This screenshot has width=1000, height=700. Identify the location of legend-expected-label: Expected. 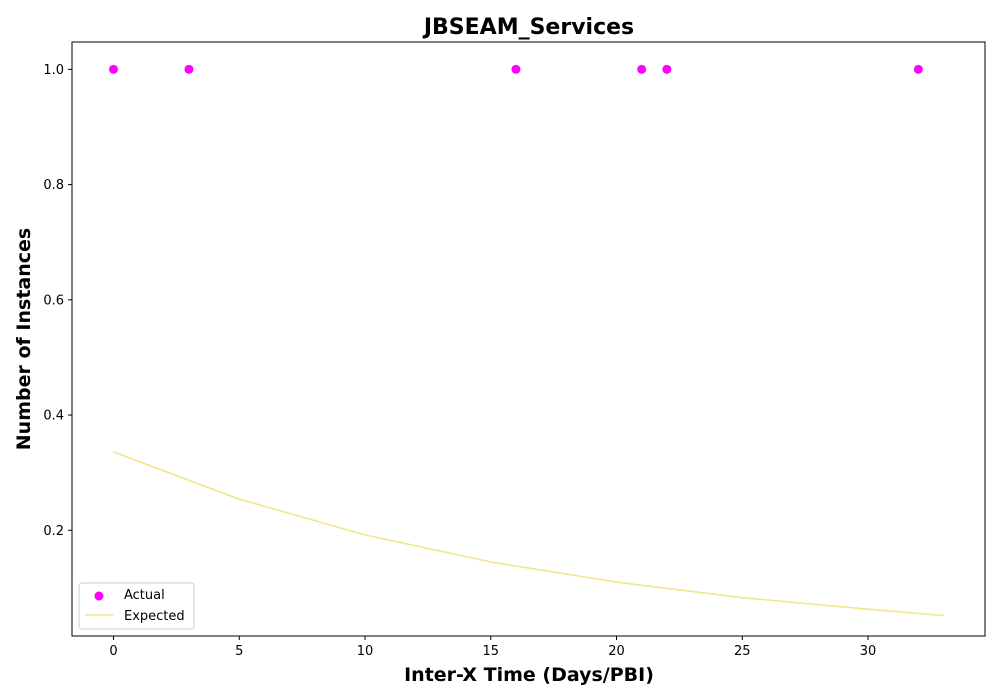
(154, 616).